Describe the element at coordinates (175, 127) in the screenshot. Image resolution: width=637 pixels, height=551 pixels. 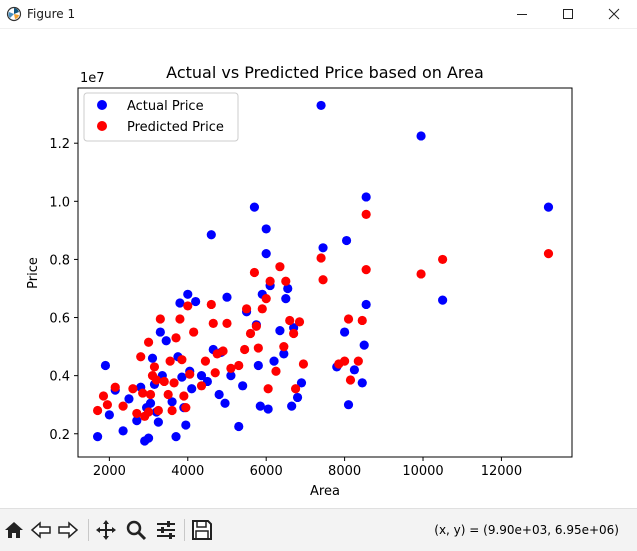
I see `legend-label-predicted: Predicted Price` at that location.